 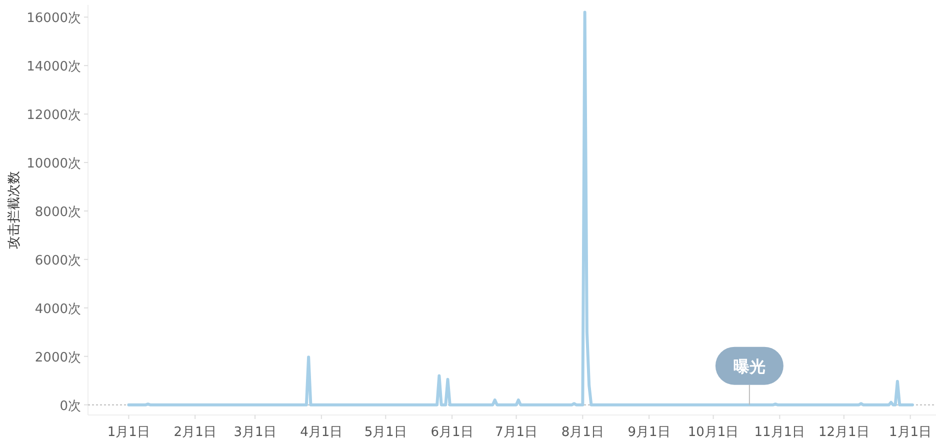 I want to click on annotation: 曝光, so click(x=749, y=366).